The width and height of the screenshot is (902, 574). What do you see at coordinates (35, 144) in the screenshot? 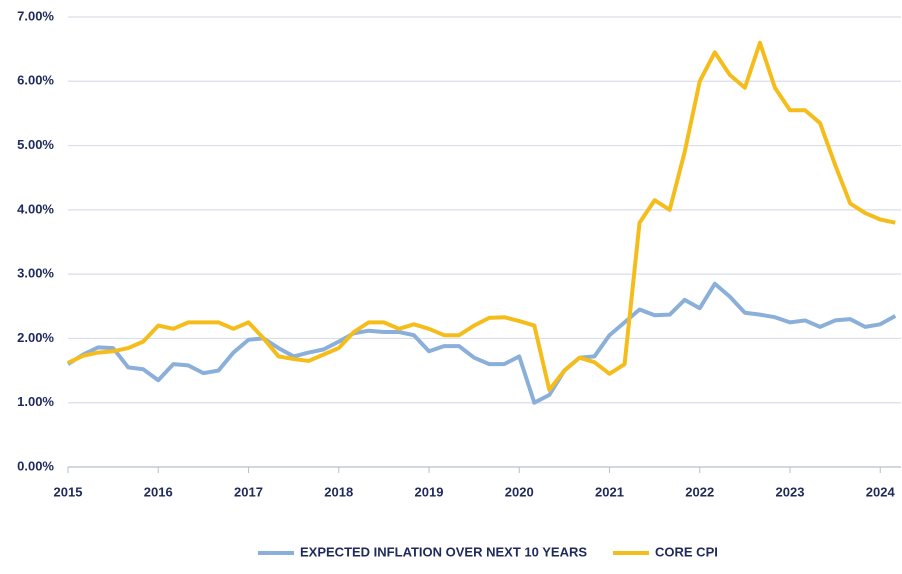
I see `y-tick-label: 5.00%` at bounding box center [35, 144].